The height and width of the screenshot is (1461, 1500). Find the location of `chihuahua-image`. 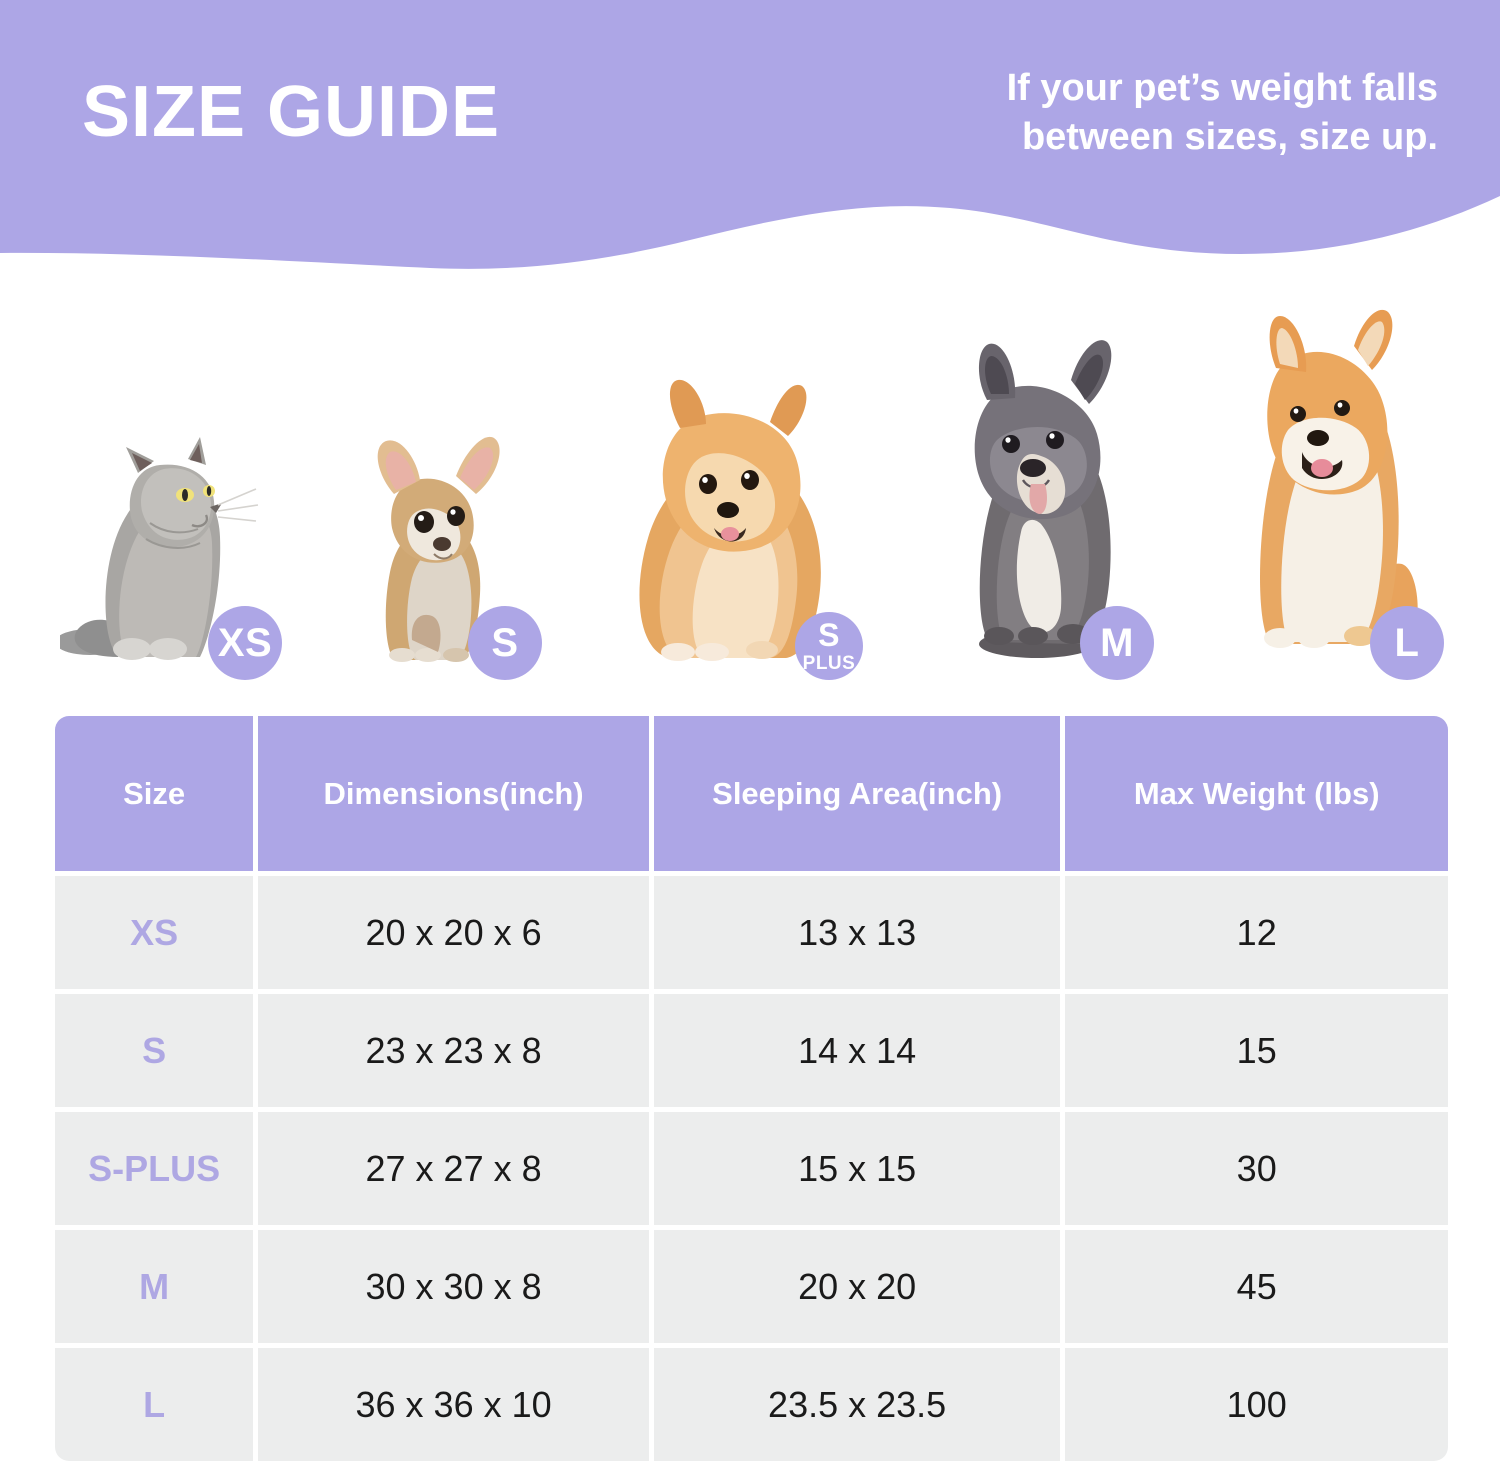

chihuahua-image is located at coordinates (438, 549).